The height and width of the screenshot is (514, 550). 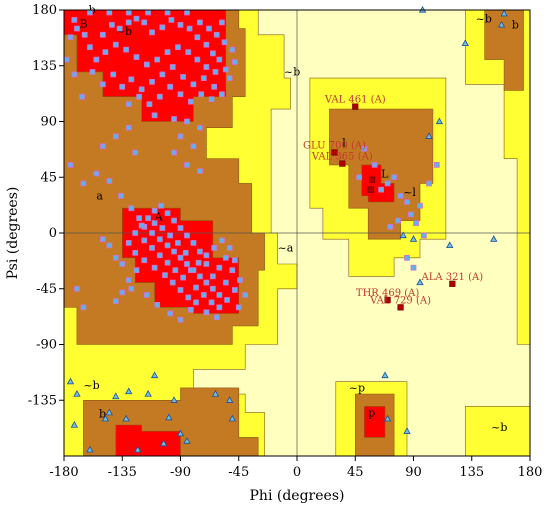 I want to click on region-label: ~b, so click(x=292, y=72).